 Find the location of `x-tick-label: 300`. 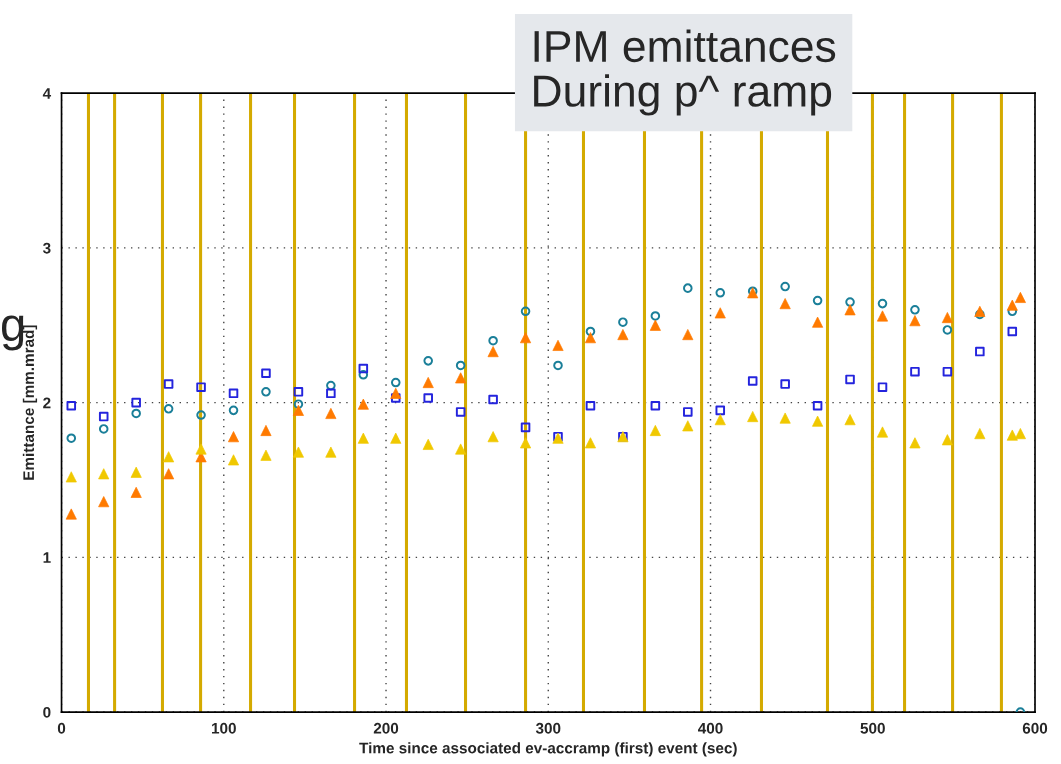

x-tick-label: 300 is located at coordinates (548, 728).